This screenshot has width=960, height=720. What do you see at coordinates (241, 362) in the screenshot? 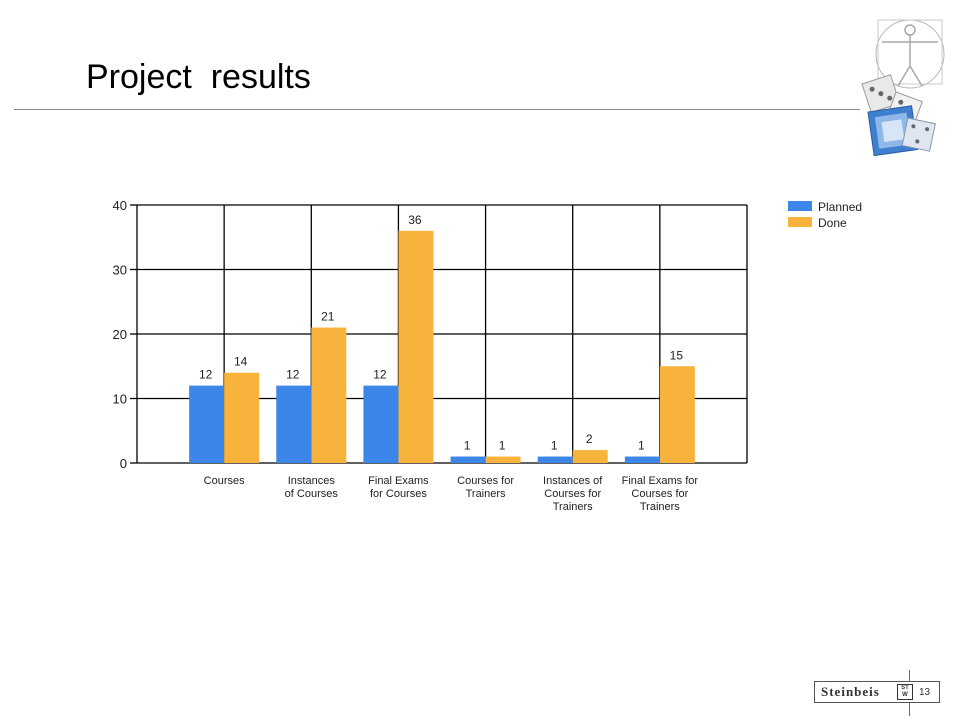
I see `data-label: 14` at bounding box center [241, 362].